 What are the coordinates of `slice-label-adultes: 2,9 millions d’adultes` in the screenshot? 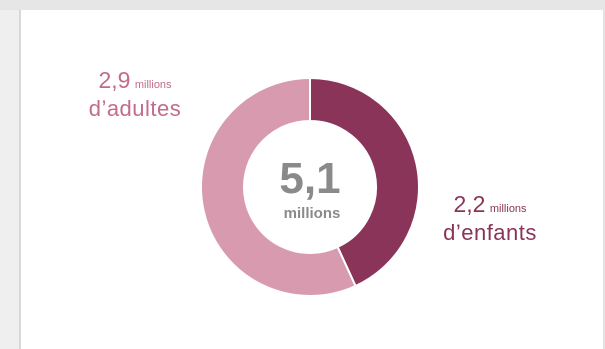 It's located at (135, 94).